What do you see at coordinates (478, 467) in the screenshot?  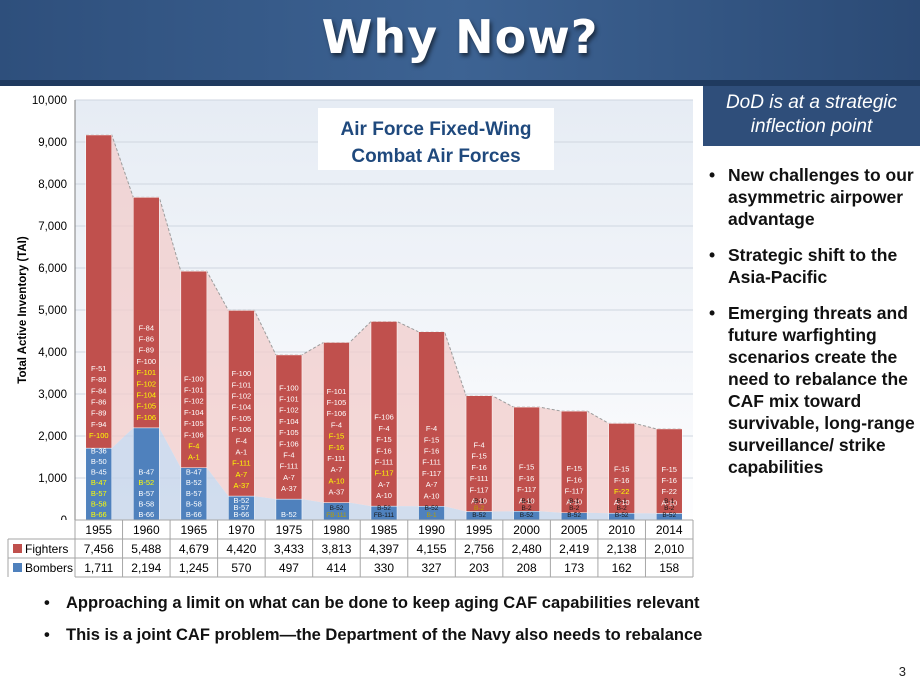 I see `fighter-type-label: F-16` at bounding box center [478, 467].